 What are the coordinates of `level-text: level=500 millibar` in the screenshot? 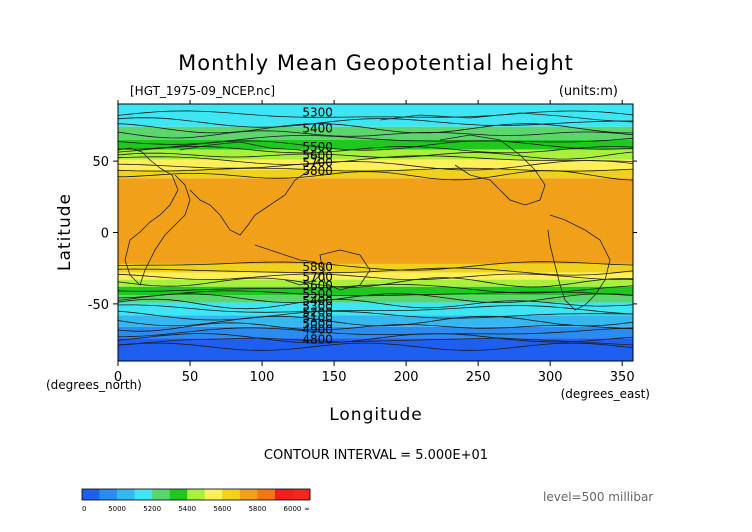 It's located at (598, 497).